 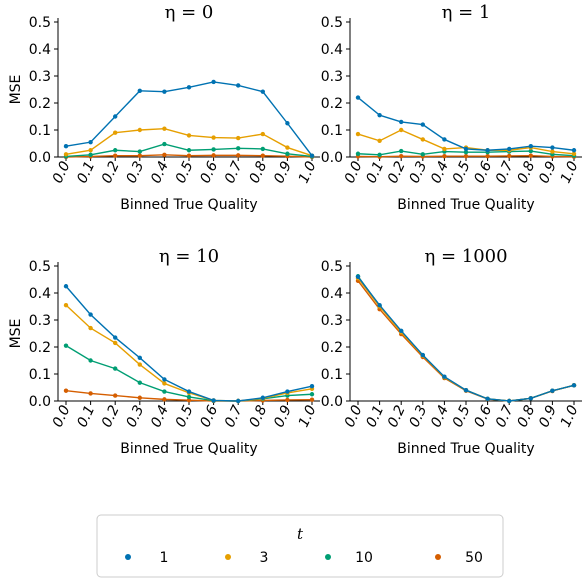 What do you see at coordinates (354, 172) in the screenshot?
I see `x-tick-label: 0.0` at bounding box center [354, 172].